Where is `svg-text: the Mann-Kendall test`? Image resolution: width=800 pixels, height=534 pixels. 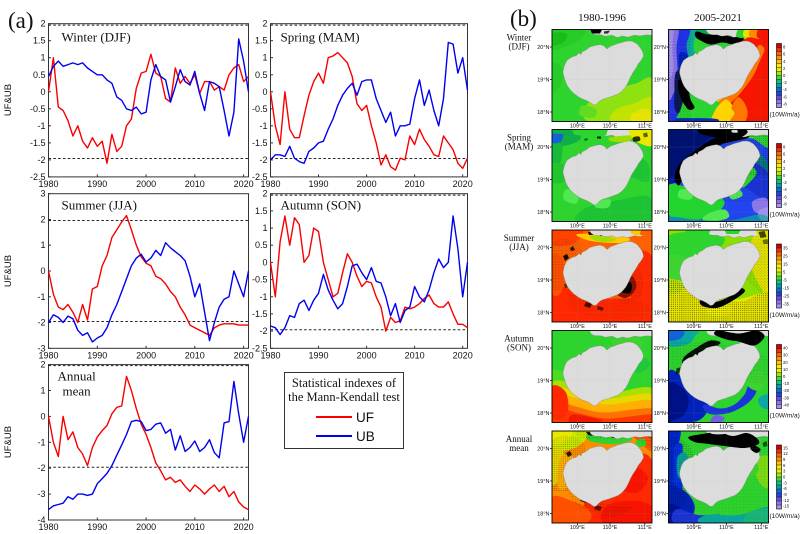
svg-text: the Mann-Kendall test is located at coordinates (344, 397).